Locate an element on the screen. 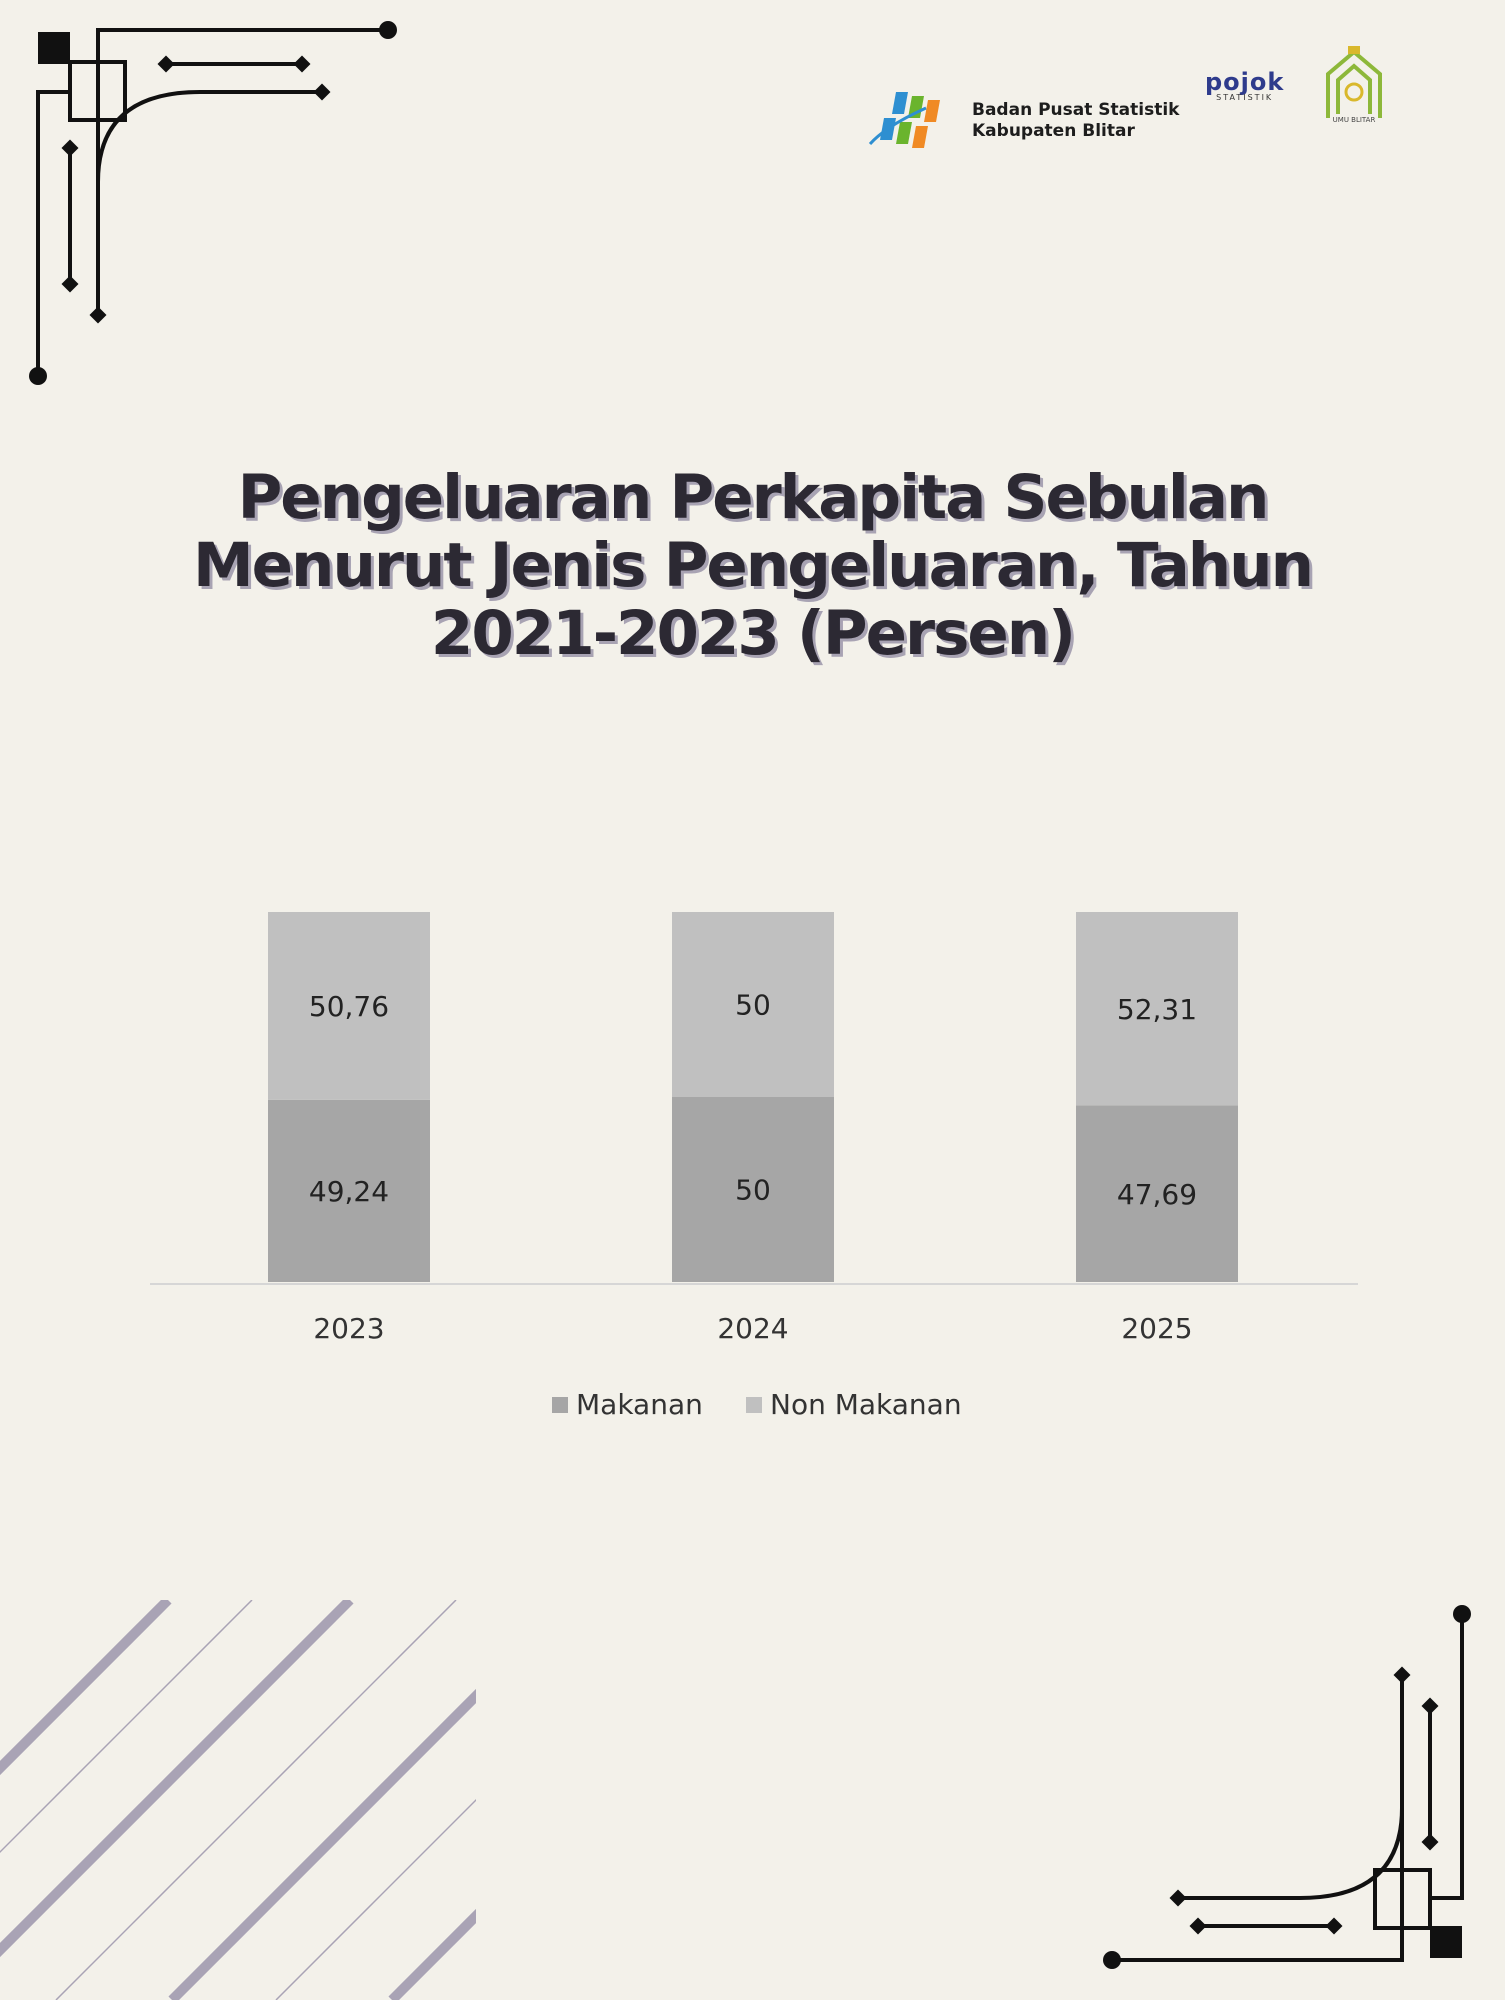 The image size is (1505, 2000). data-label: 47,69 is located at coordinates (1157, 1194).